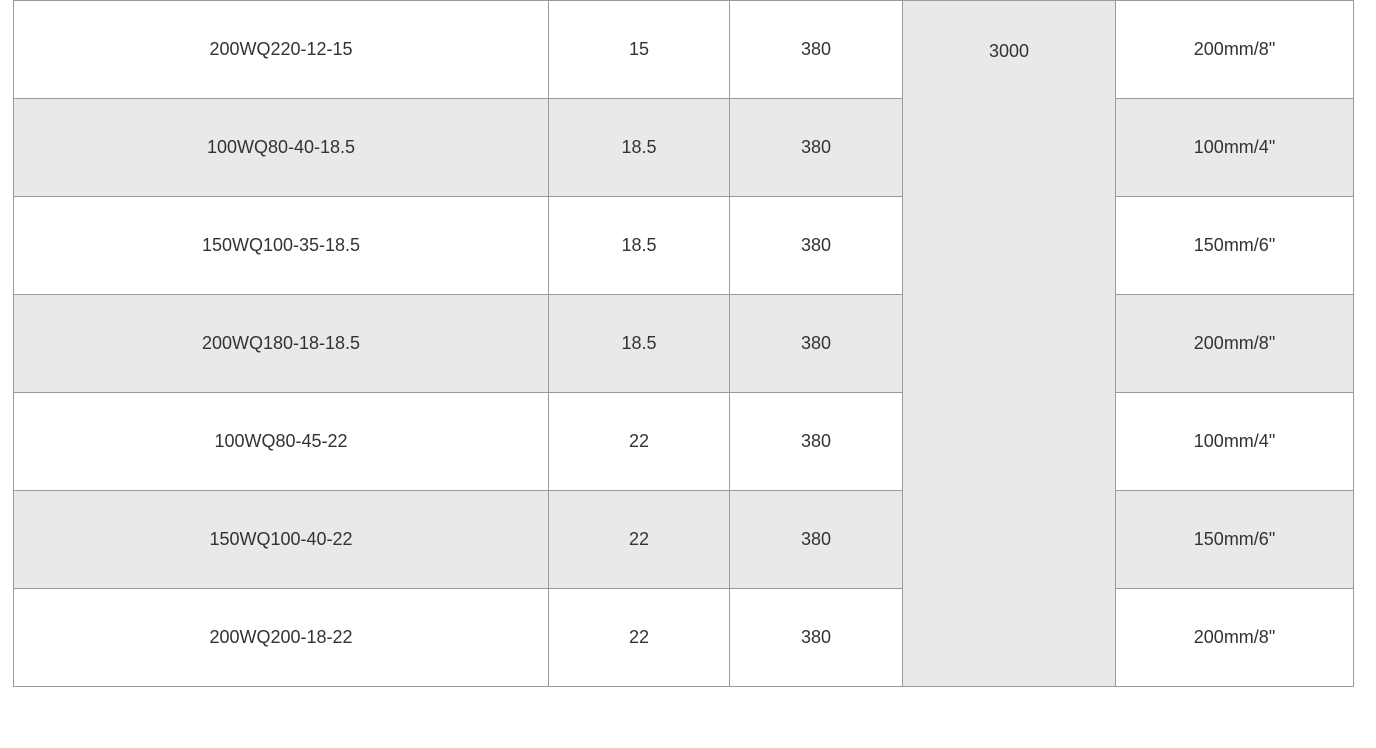 This screenshot has height=748, width=1376. I want to click on speed-cell: 3000, so click(1009, 343).